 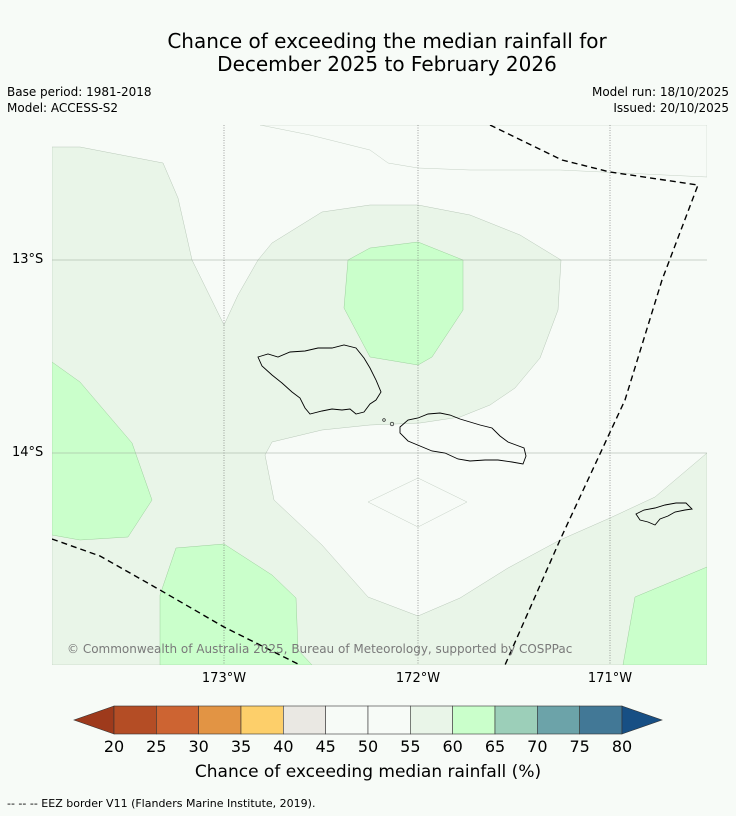 I want to click on colorbar-tick-label: 75, so click(x=579, y=746).